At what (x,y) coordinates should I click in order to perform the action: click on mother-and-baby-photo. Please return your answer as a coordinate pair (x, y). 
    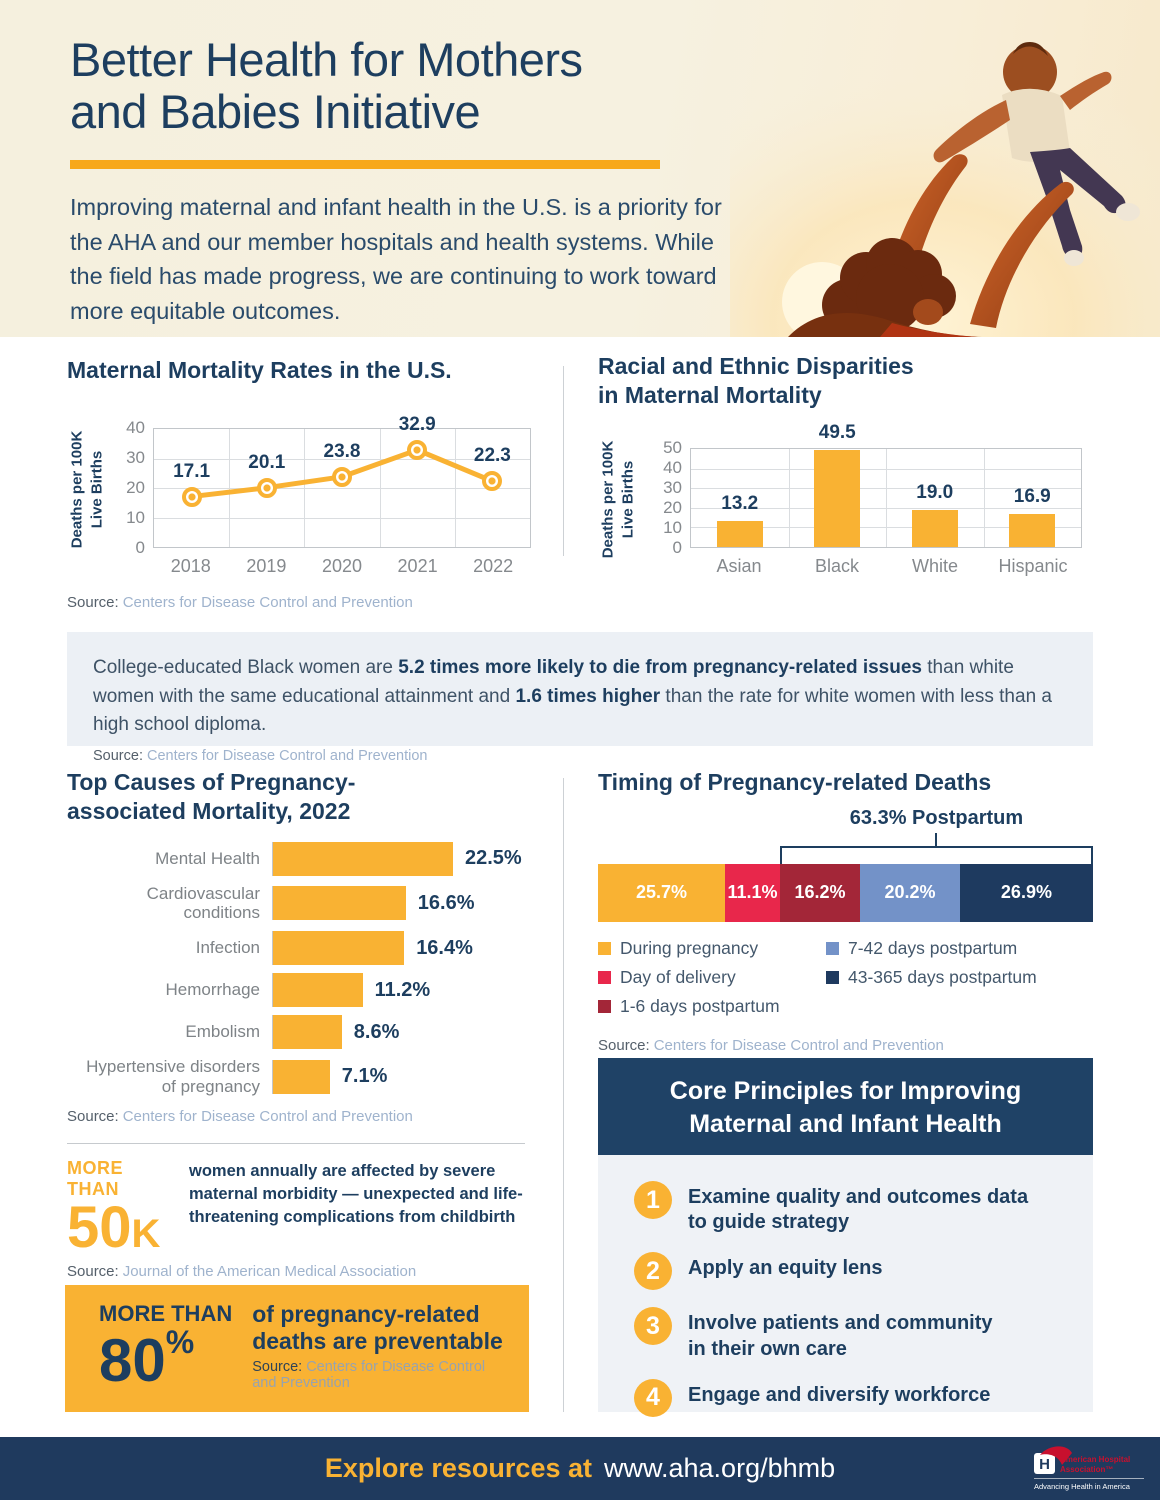
    Looking at the image, I should click on (945, 168).